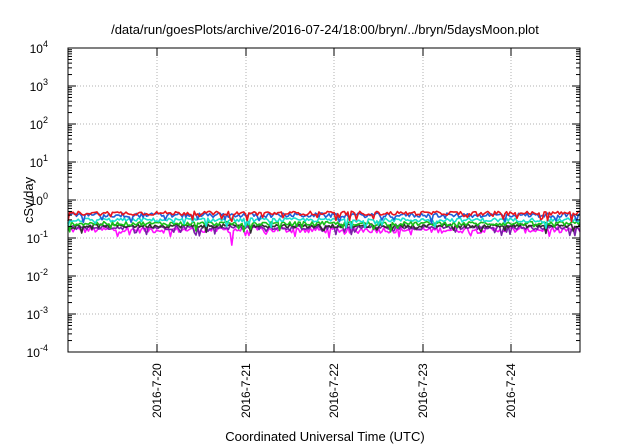  What do you see at coordinates (334, 390) in the screenshot?
I see `x-tick-label: 2016-7-22` at bounding box center [334, 390].